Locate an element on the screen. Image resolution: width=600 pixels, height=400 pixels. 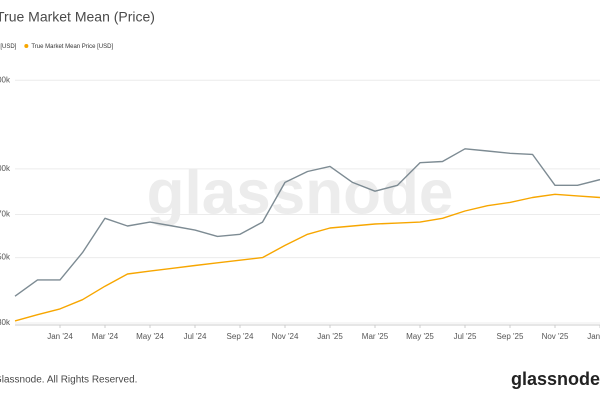
x-tick-label: Mar '24 is located at coordinates (105, 336).